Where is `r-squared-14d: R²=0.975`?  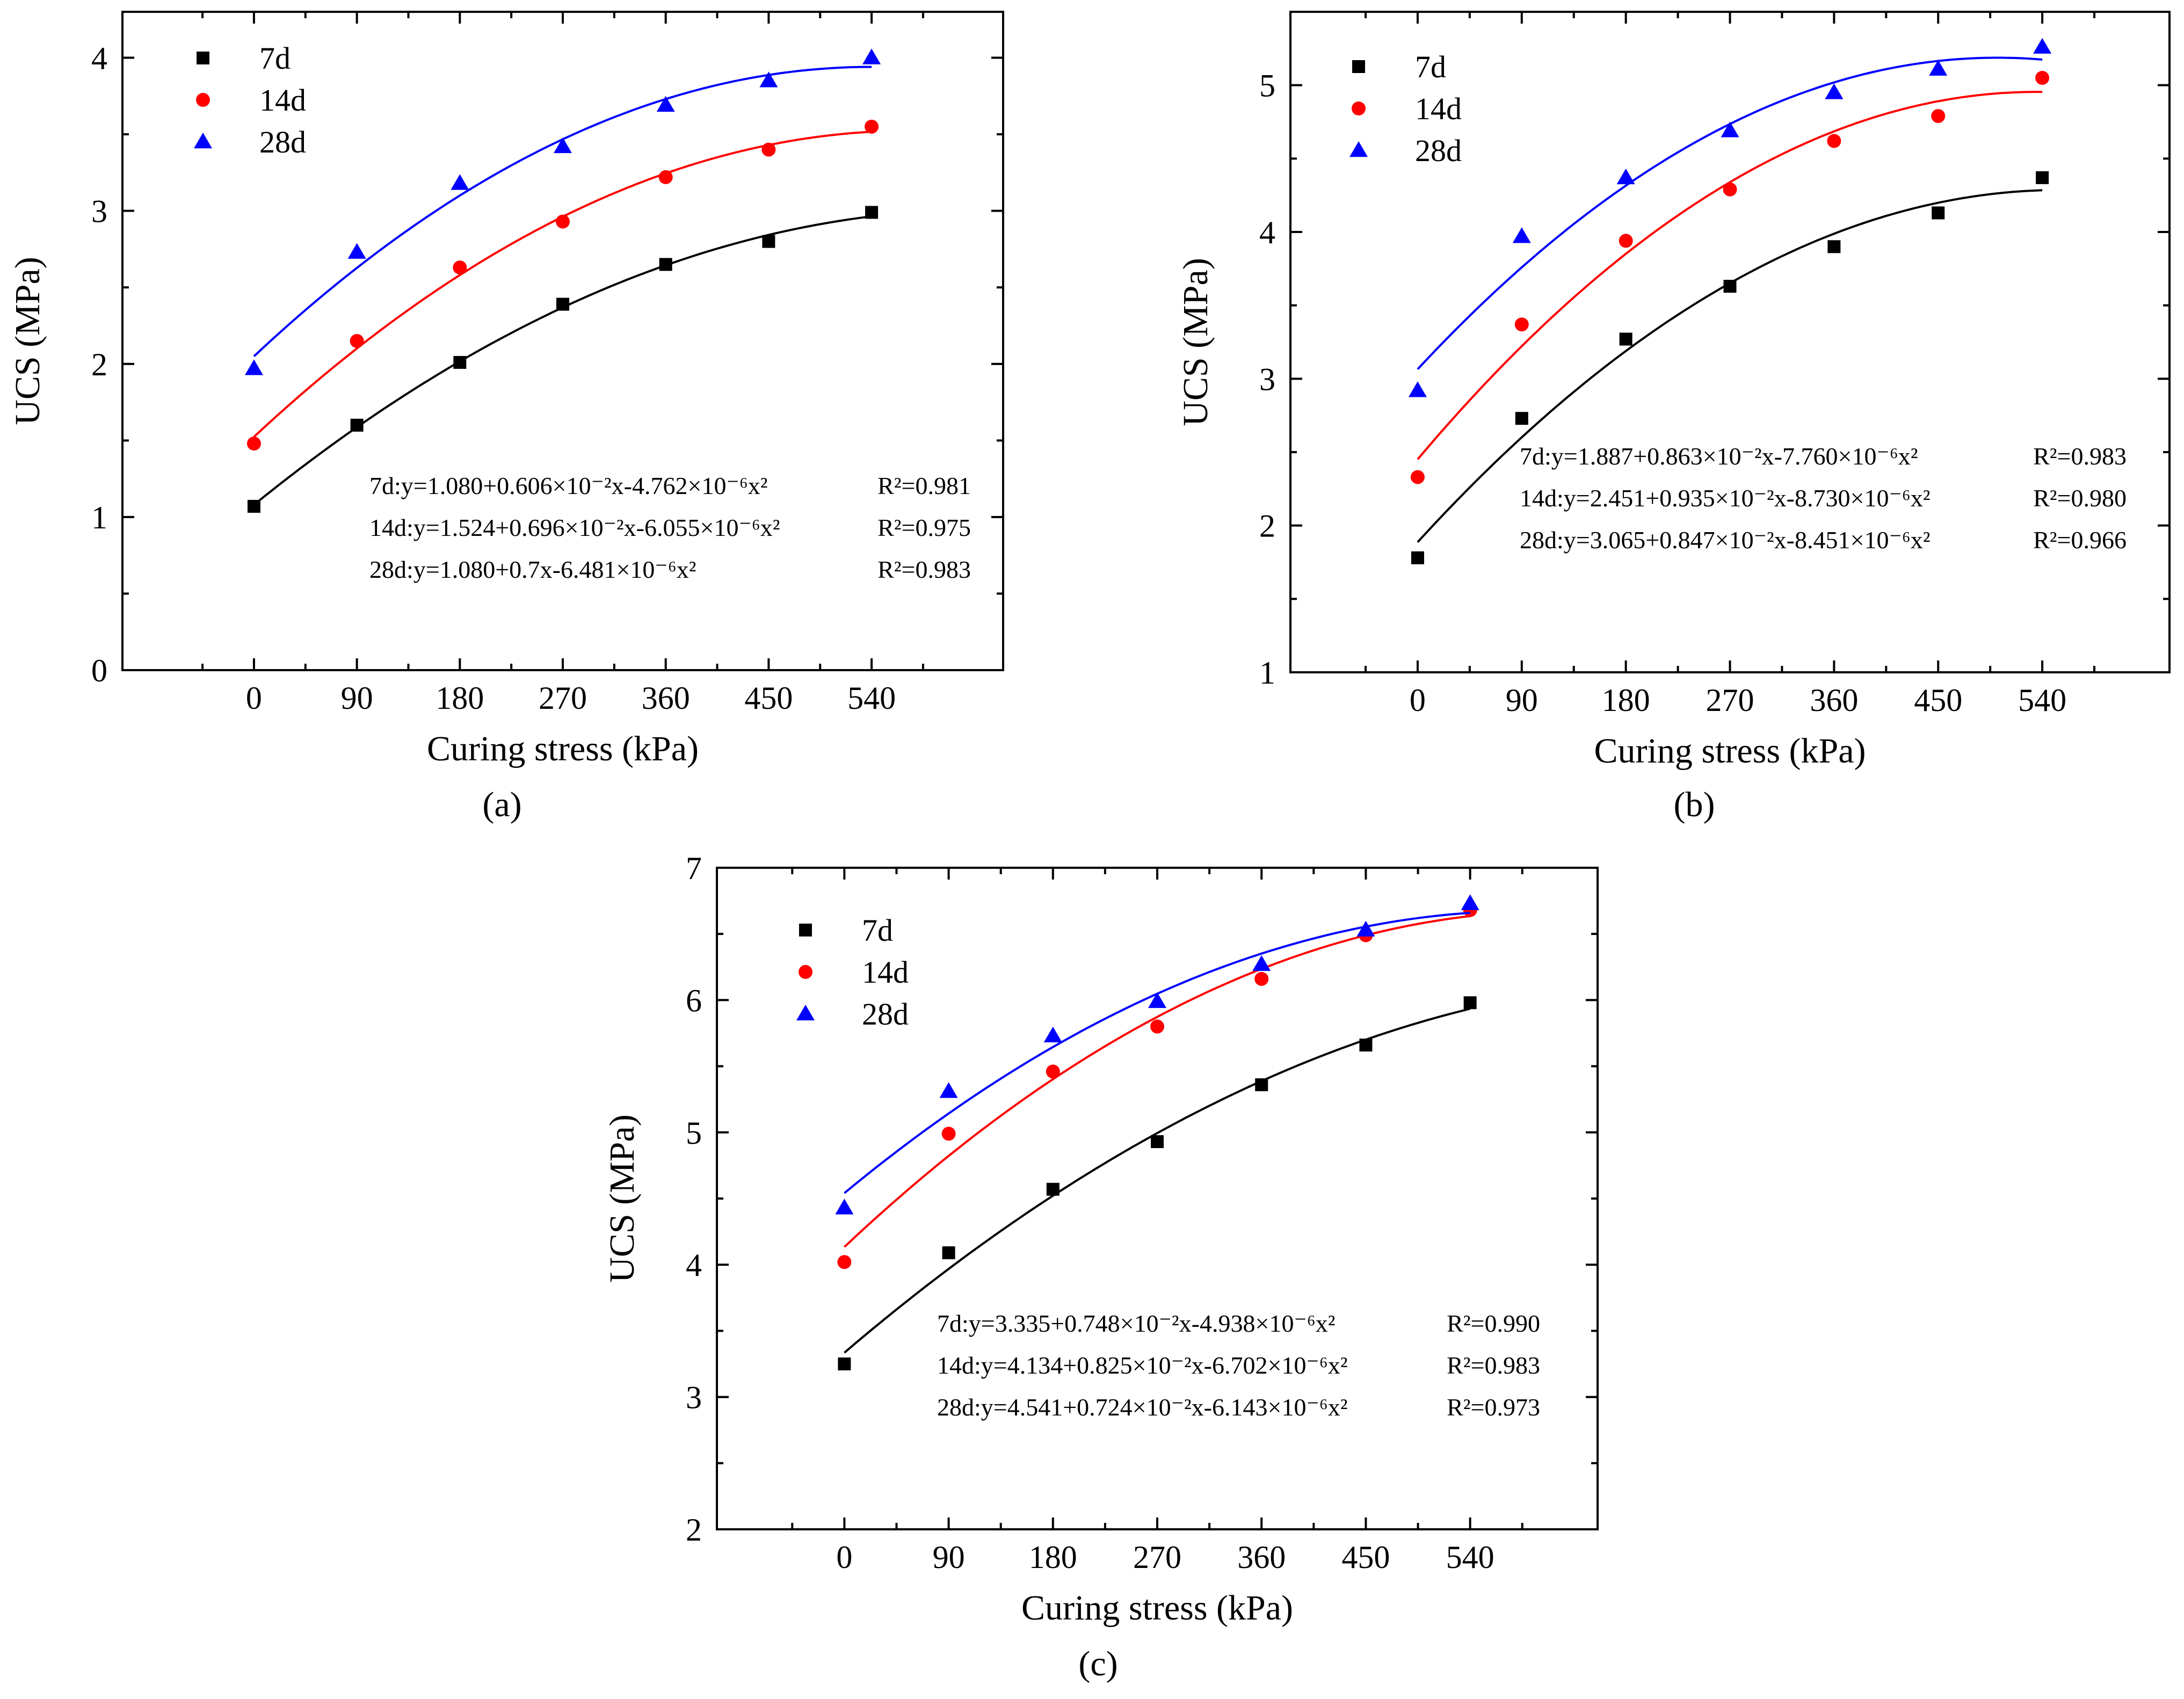 r-squared-14d: R²=0.975 is located at coordinates (924, 527).